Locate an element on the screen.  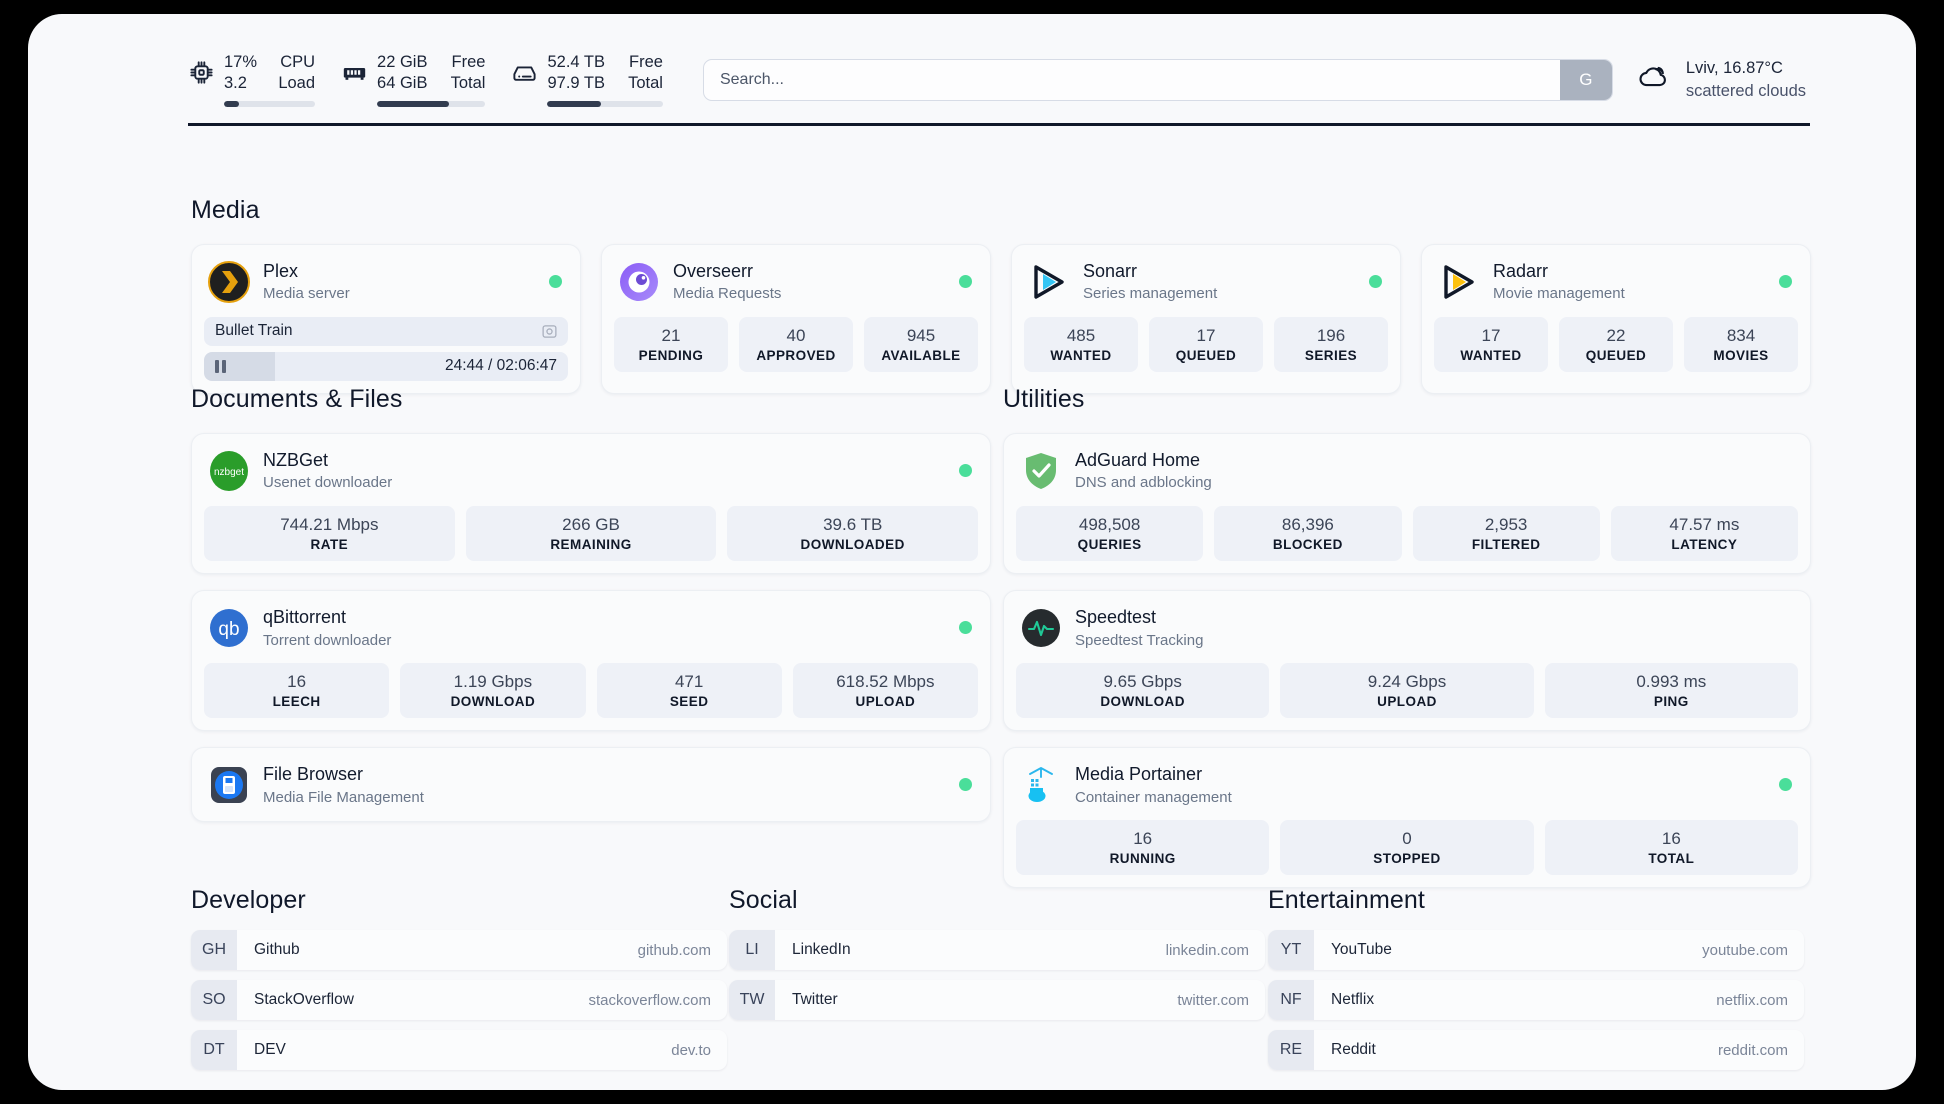
card-qbittorrent-head: qb qBittorrent Torrent downloader is located at coordinates (591, 627).